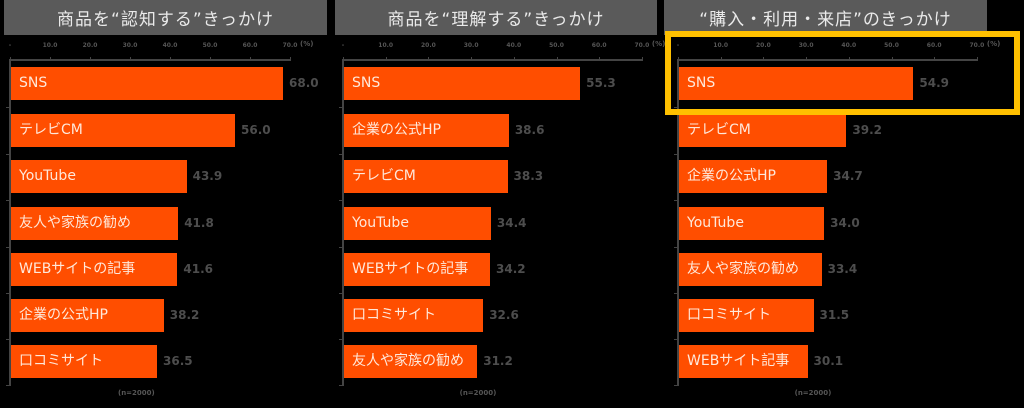  I want to click on bar-value-label: 34.7, so click(848, 176).